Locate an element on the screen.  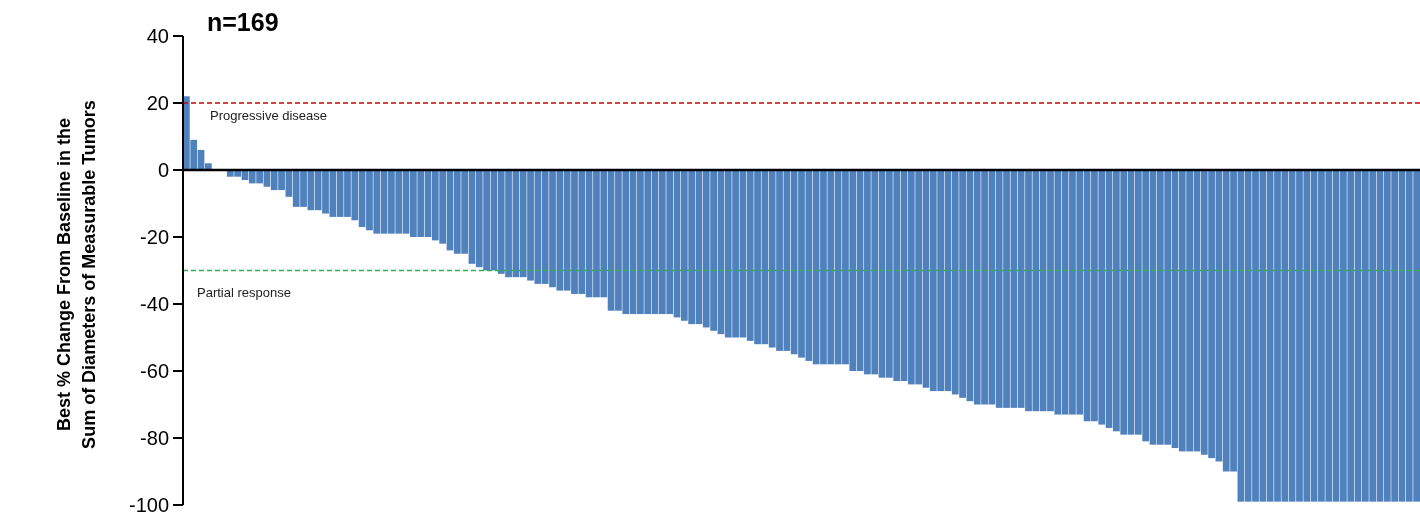
y-tick-label: -40 is located at coordinates (154, 304).